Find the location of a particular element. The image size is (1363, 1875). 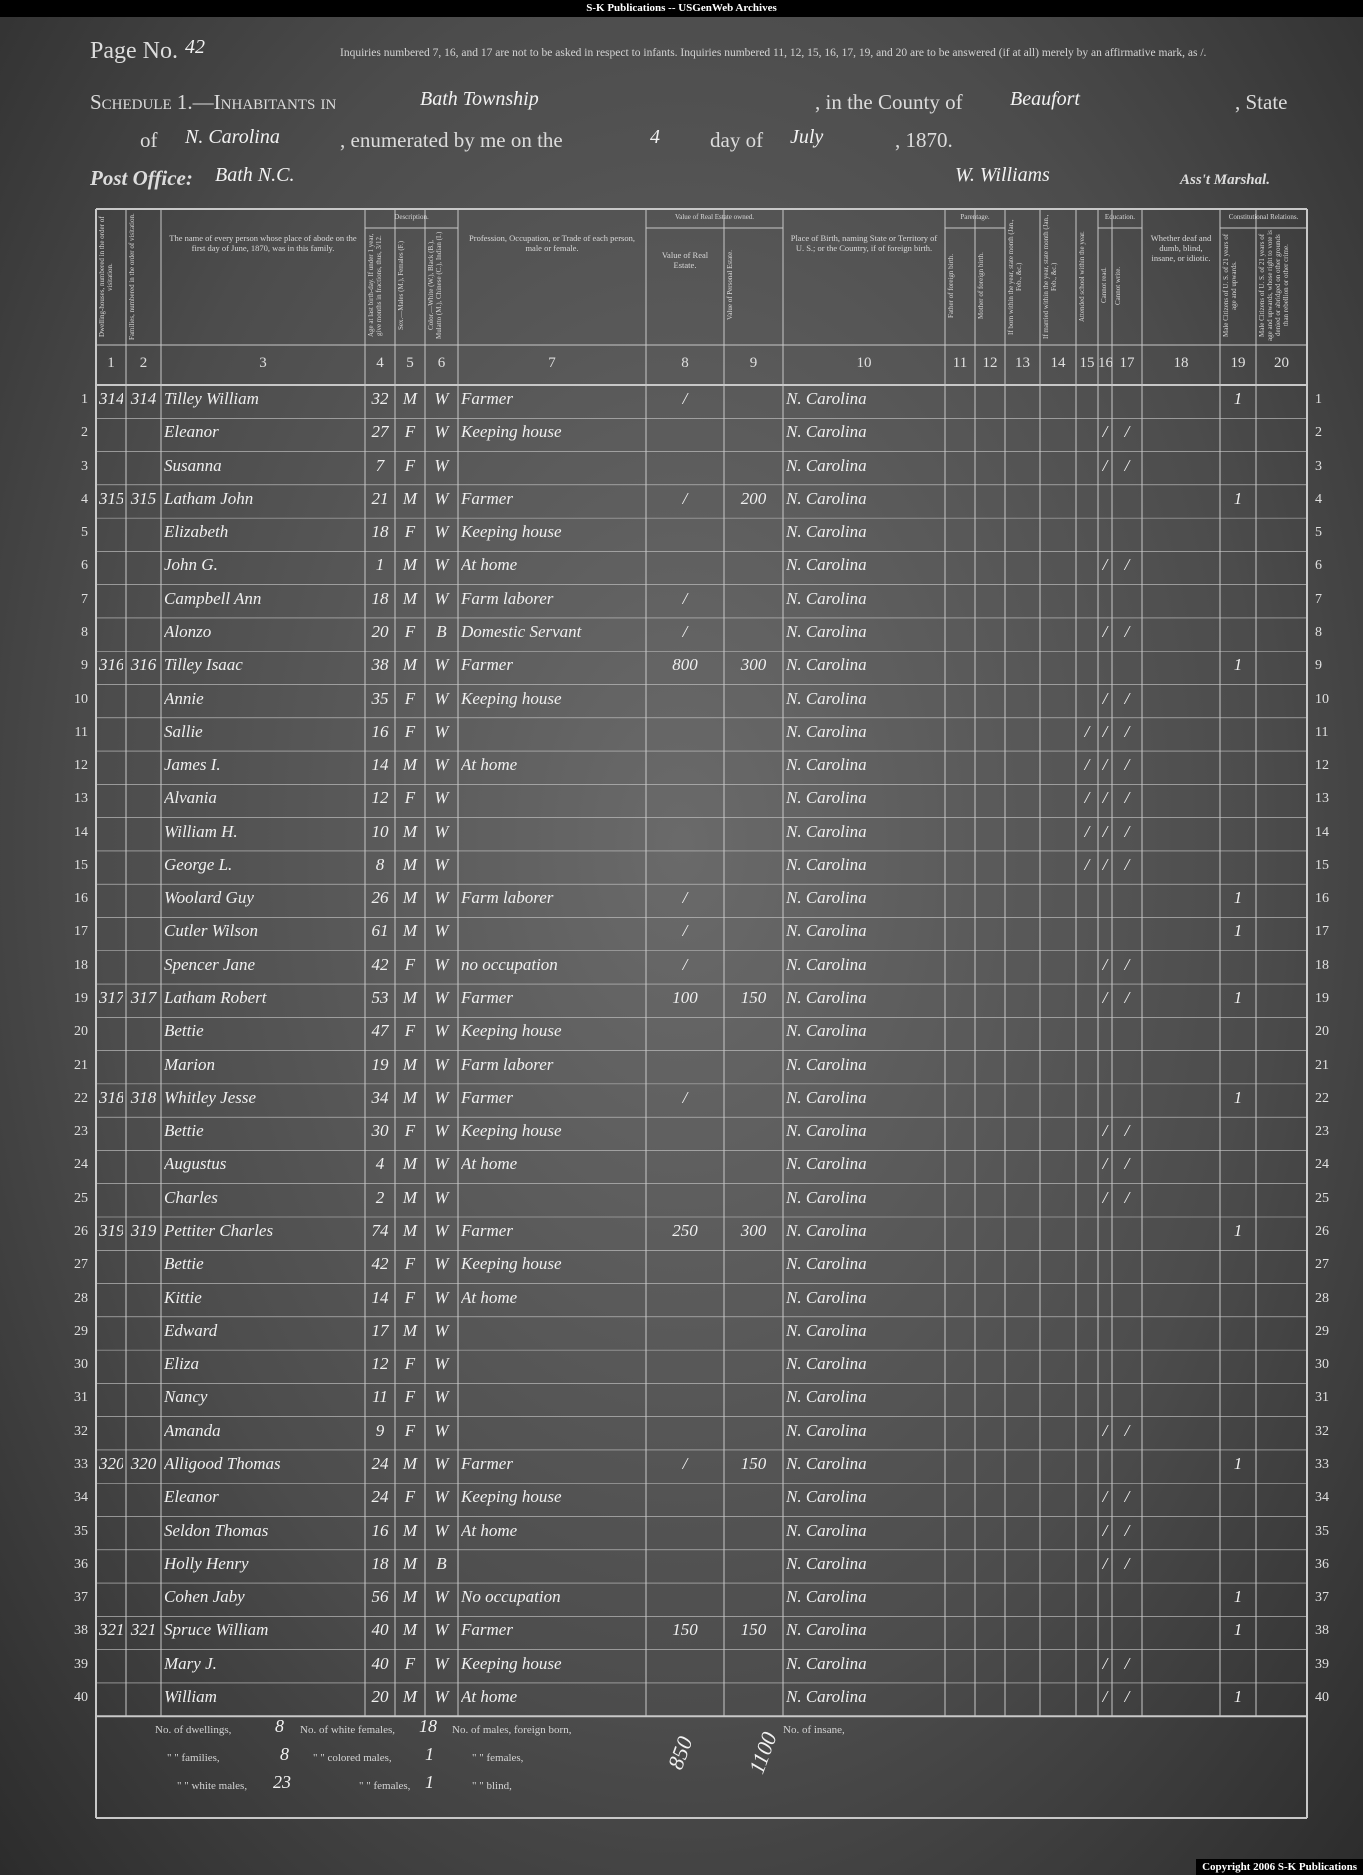

column-heading: Sex.—Males (M.), Females (F.) is located at coordinates (401, 285).